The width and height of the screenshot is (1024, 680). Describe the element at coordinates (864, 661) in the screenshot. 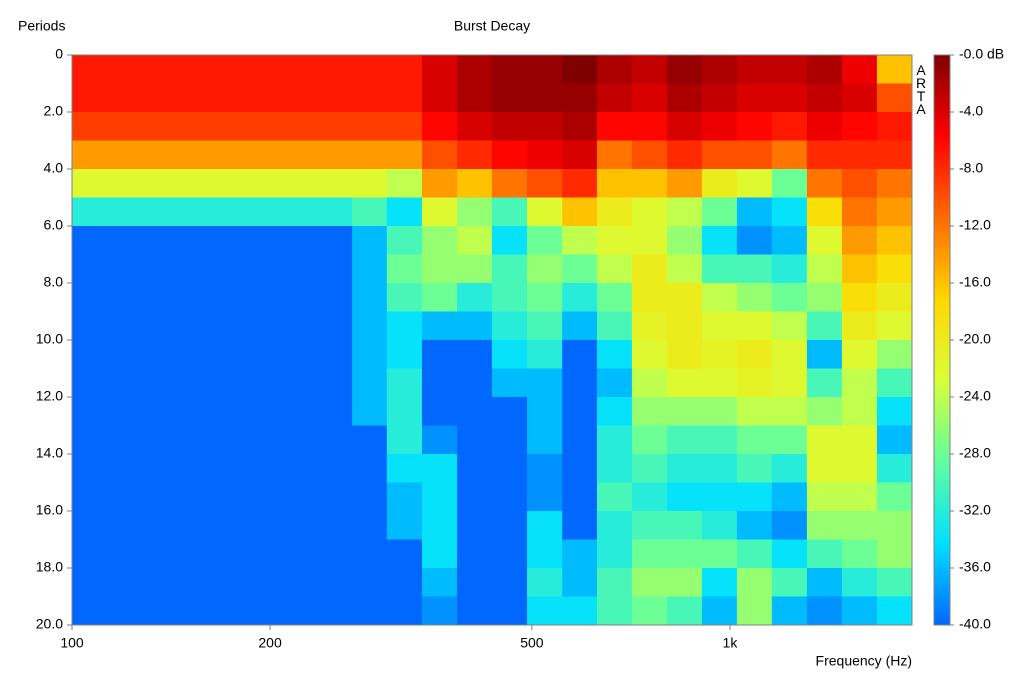

I see `x-axis-label: Frequency (Hz)` at that location.